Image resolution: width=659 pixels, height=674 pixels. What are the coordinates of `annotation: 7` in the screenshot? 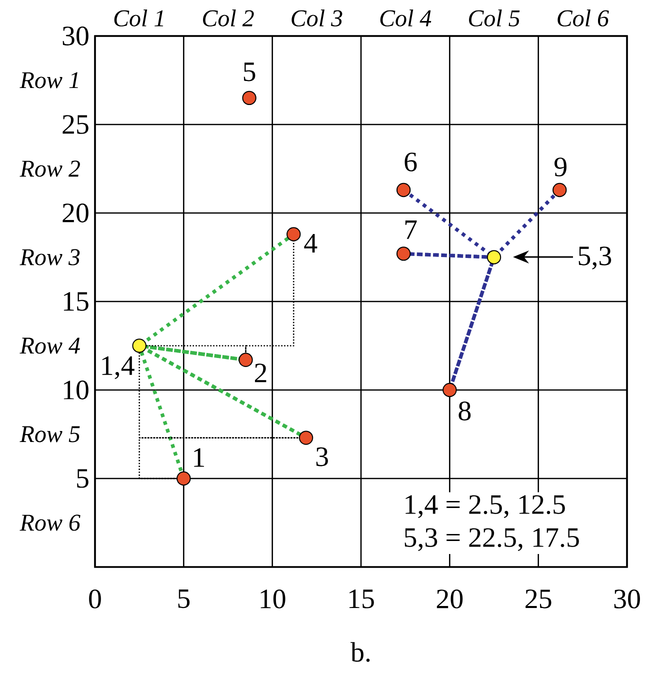 It's located at (411, 229).